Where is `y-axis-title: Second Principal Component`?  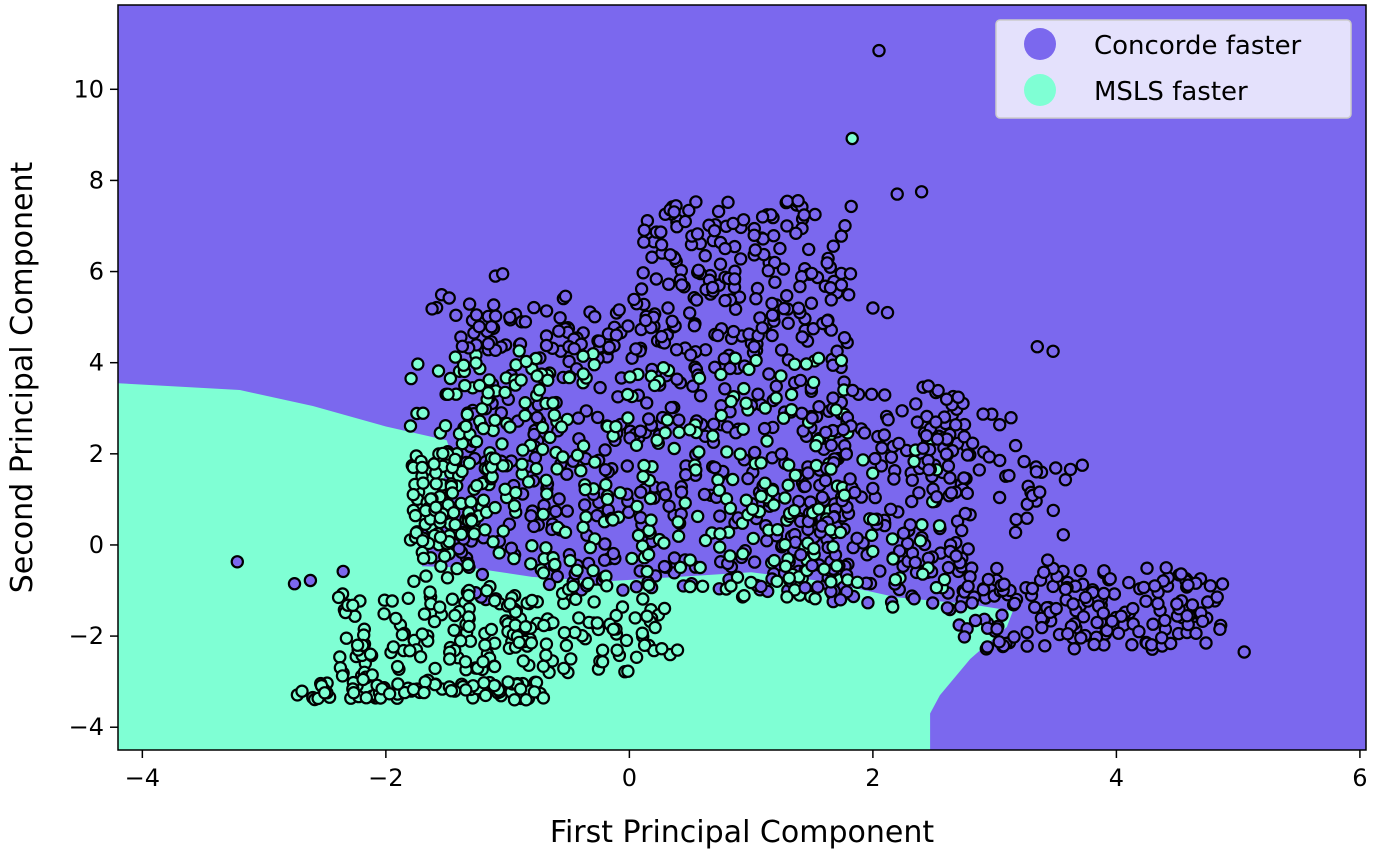
y-axis-title: Second Principal Component is located at coordinates (22, 378).